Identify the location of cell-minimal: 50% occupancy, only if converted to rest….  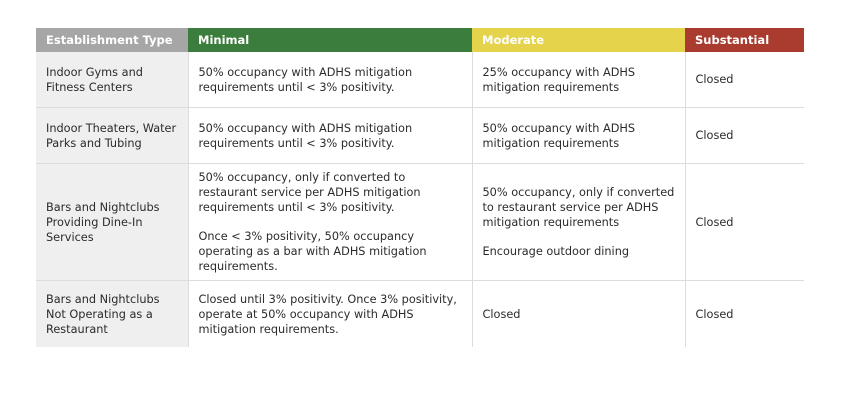
(329, 222).